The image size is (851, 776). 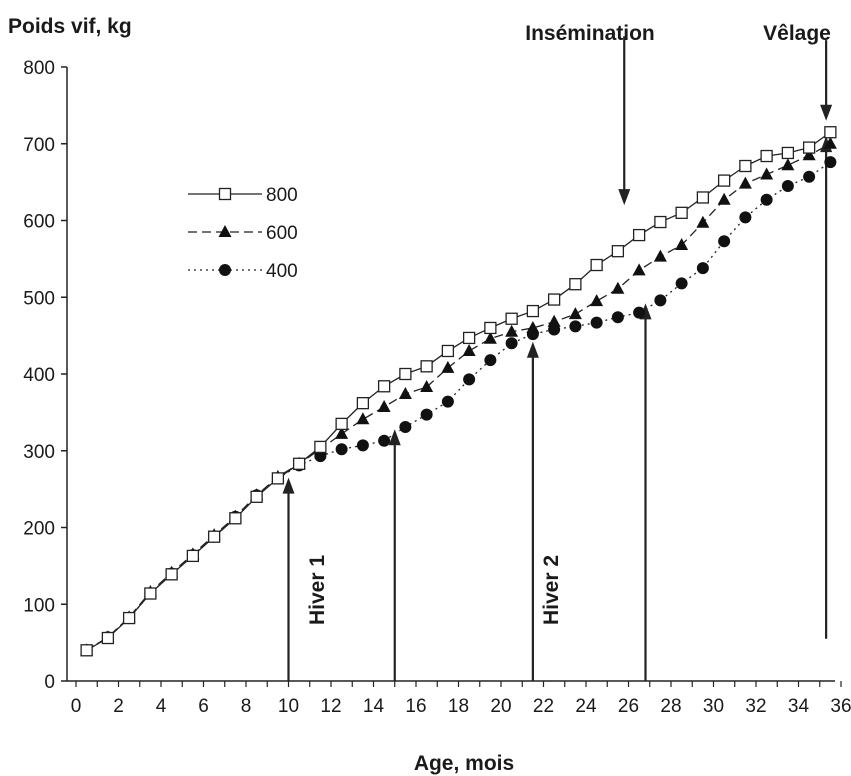 What do you see at coordinates (840, 706) in the screenshot?
I see `x-tick-label: 36` at bounding box center [840, 706].